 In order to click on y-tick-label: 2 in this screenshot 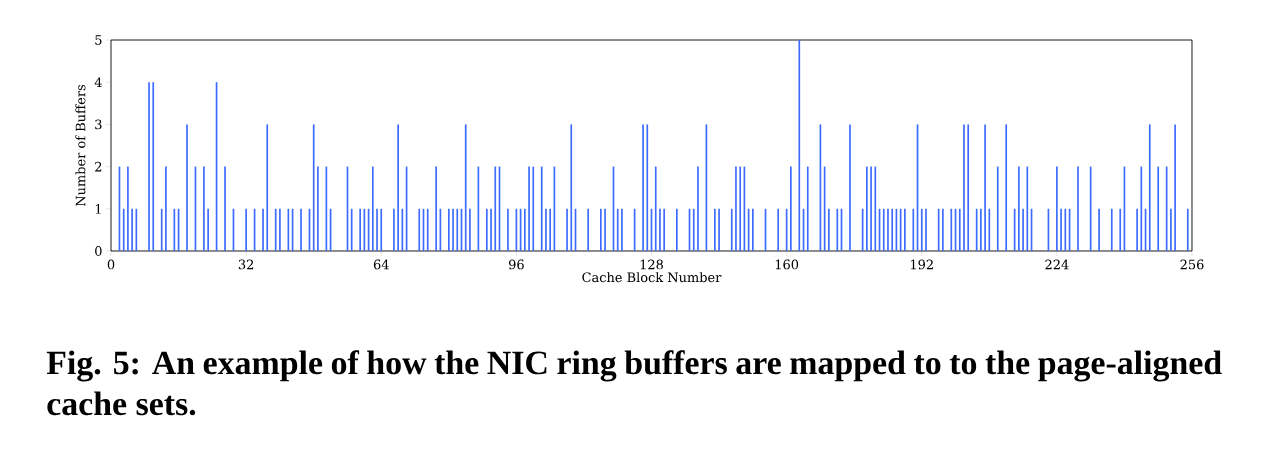, I will do `click(98, 166)`.